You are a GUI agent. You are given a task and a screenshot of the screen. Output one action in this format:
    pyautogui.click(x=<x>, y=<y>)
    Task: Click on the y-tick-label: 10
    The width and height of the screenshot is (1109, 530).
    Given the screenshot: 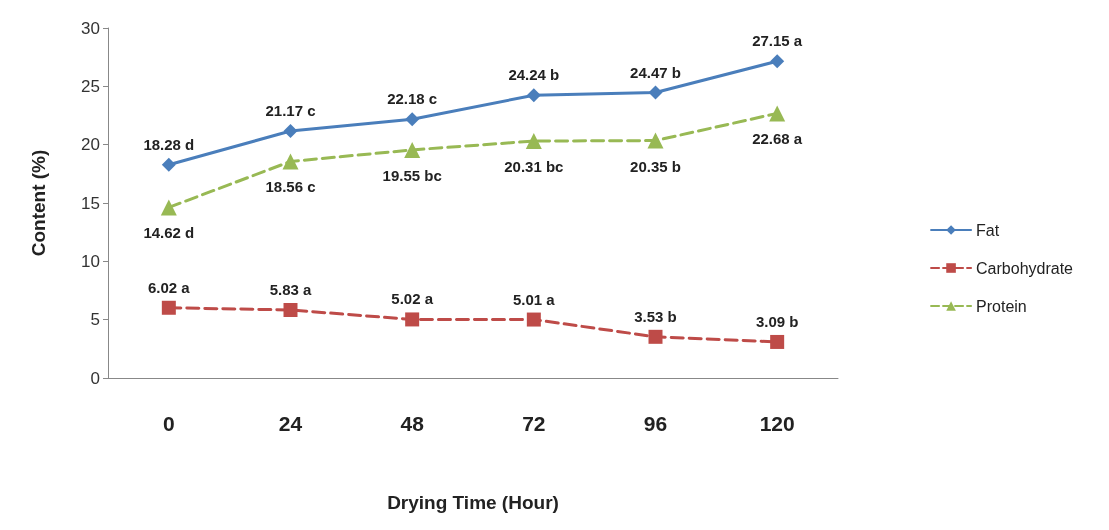 What is the action you would take?
    pyautogui.click(x=90, y=261)
    